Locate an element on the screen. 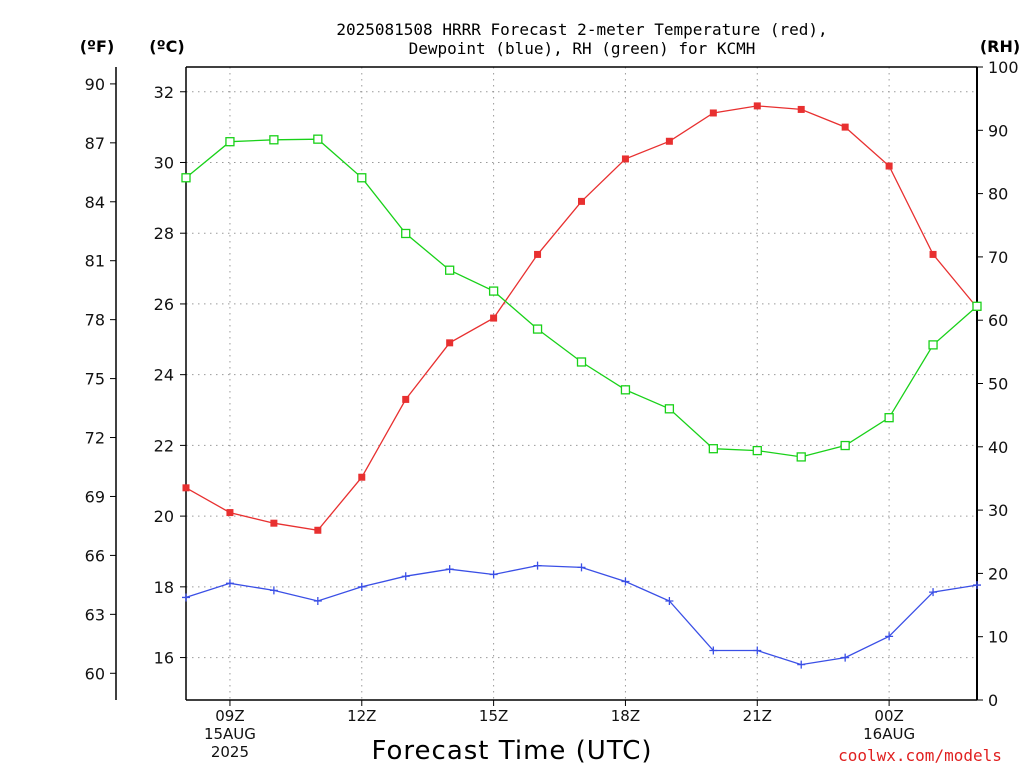 This screenshot has height=768, width=1024. fahrenheit-tick-label: 63 is located at coordinates (95, 614).